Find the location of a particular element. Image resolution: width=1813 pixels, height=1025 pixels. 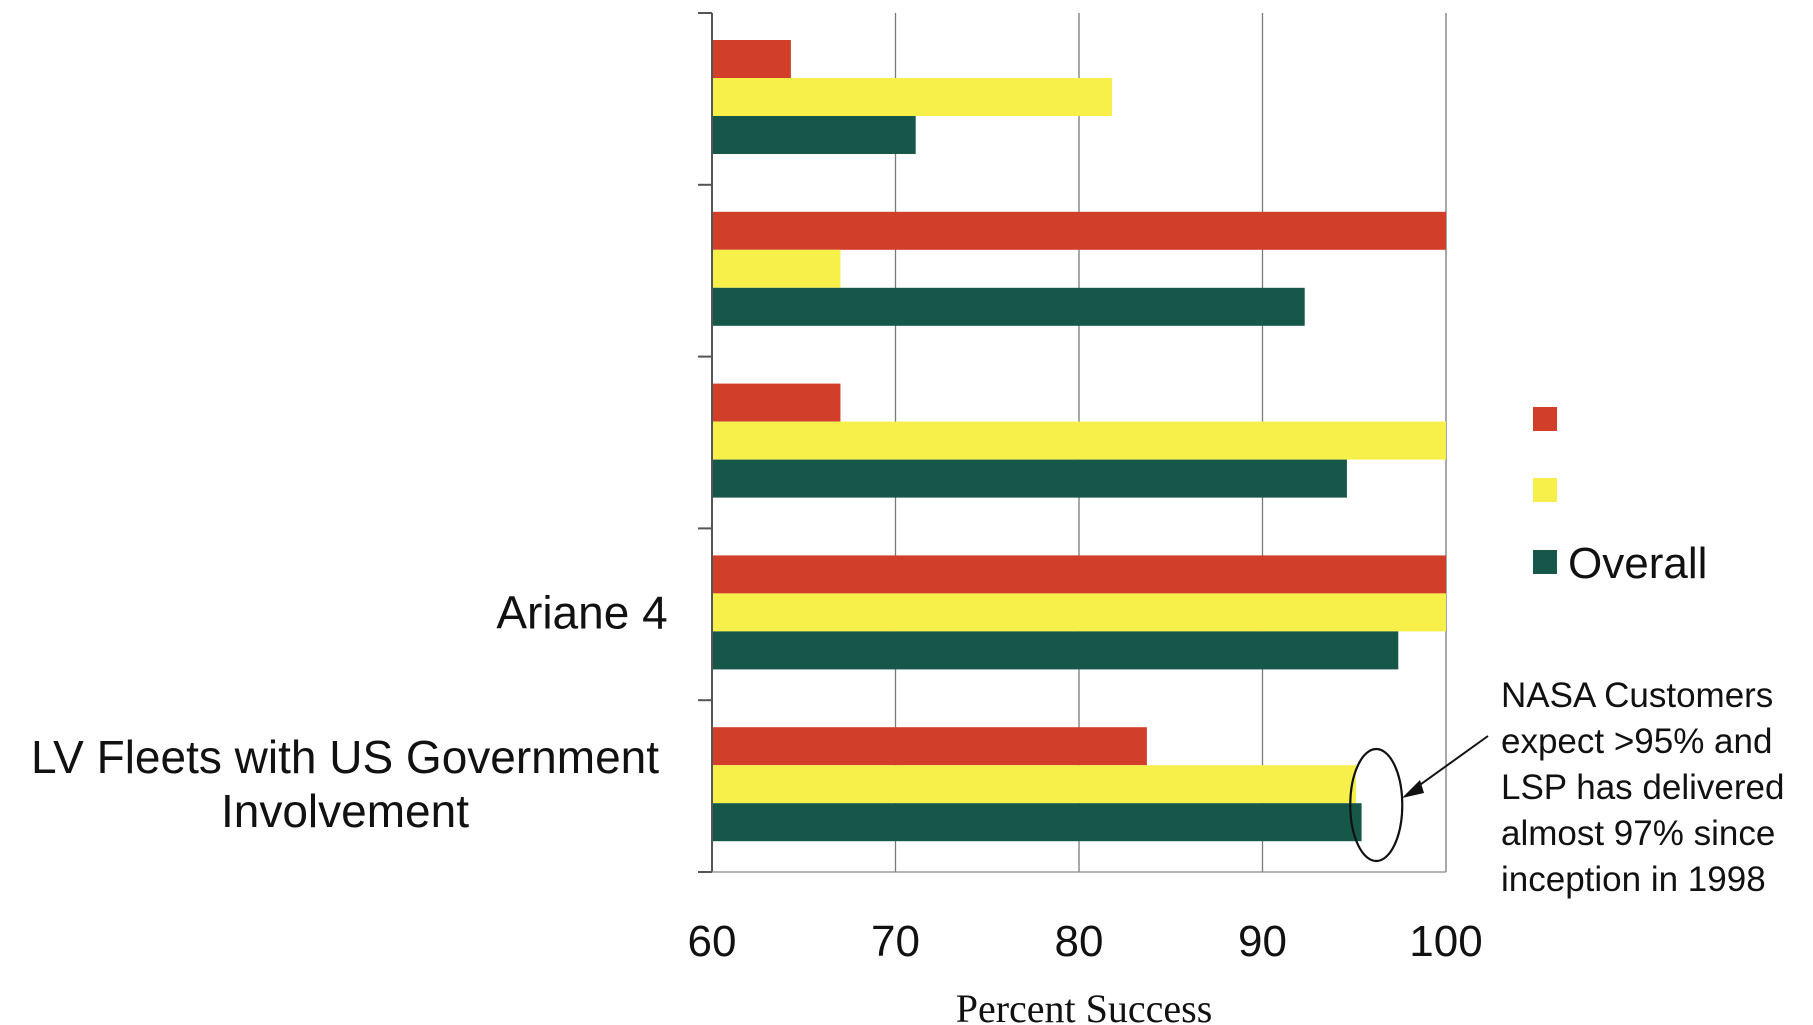

annotation-text-line-3: LSP has delivered is located at coordinates (1642, 787).